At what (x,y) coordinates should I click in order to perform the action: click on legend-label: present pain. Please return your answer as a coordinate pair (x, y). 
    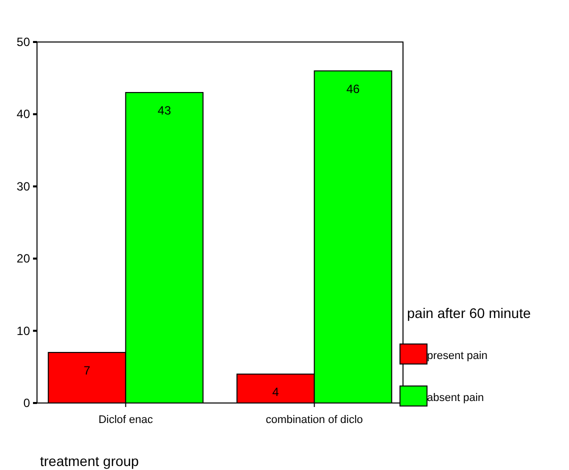
    Looking at the image, I should click on (457, 356).